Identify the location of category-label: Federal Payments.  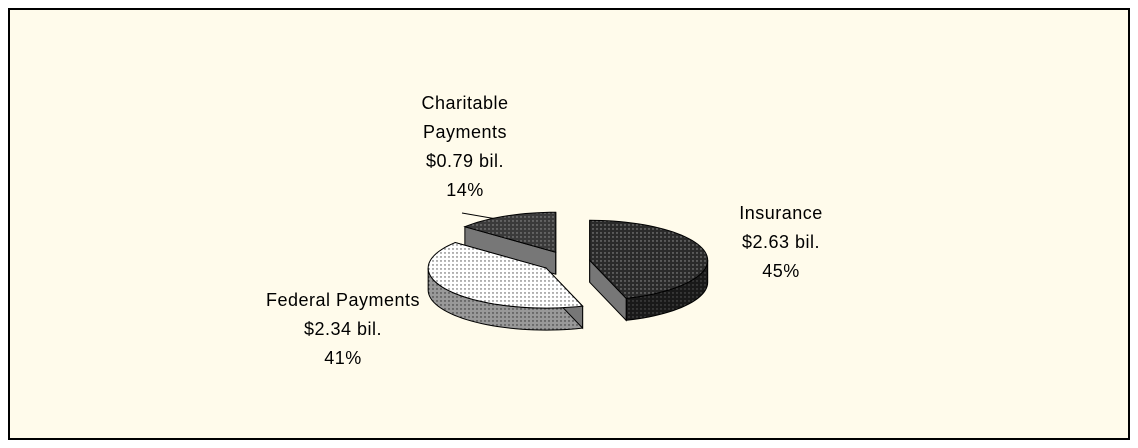
(343, 300).